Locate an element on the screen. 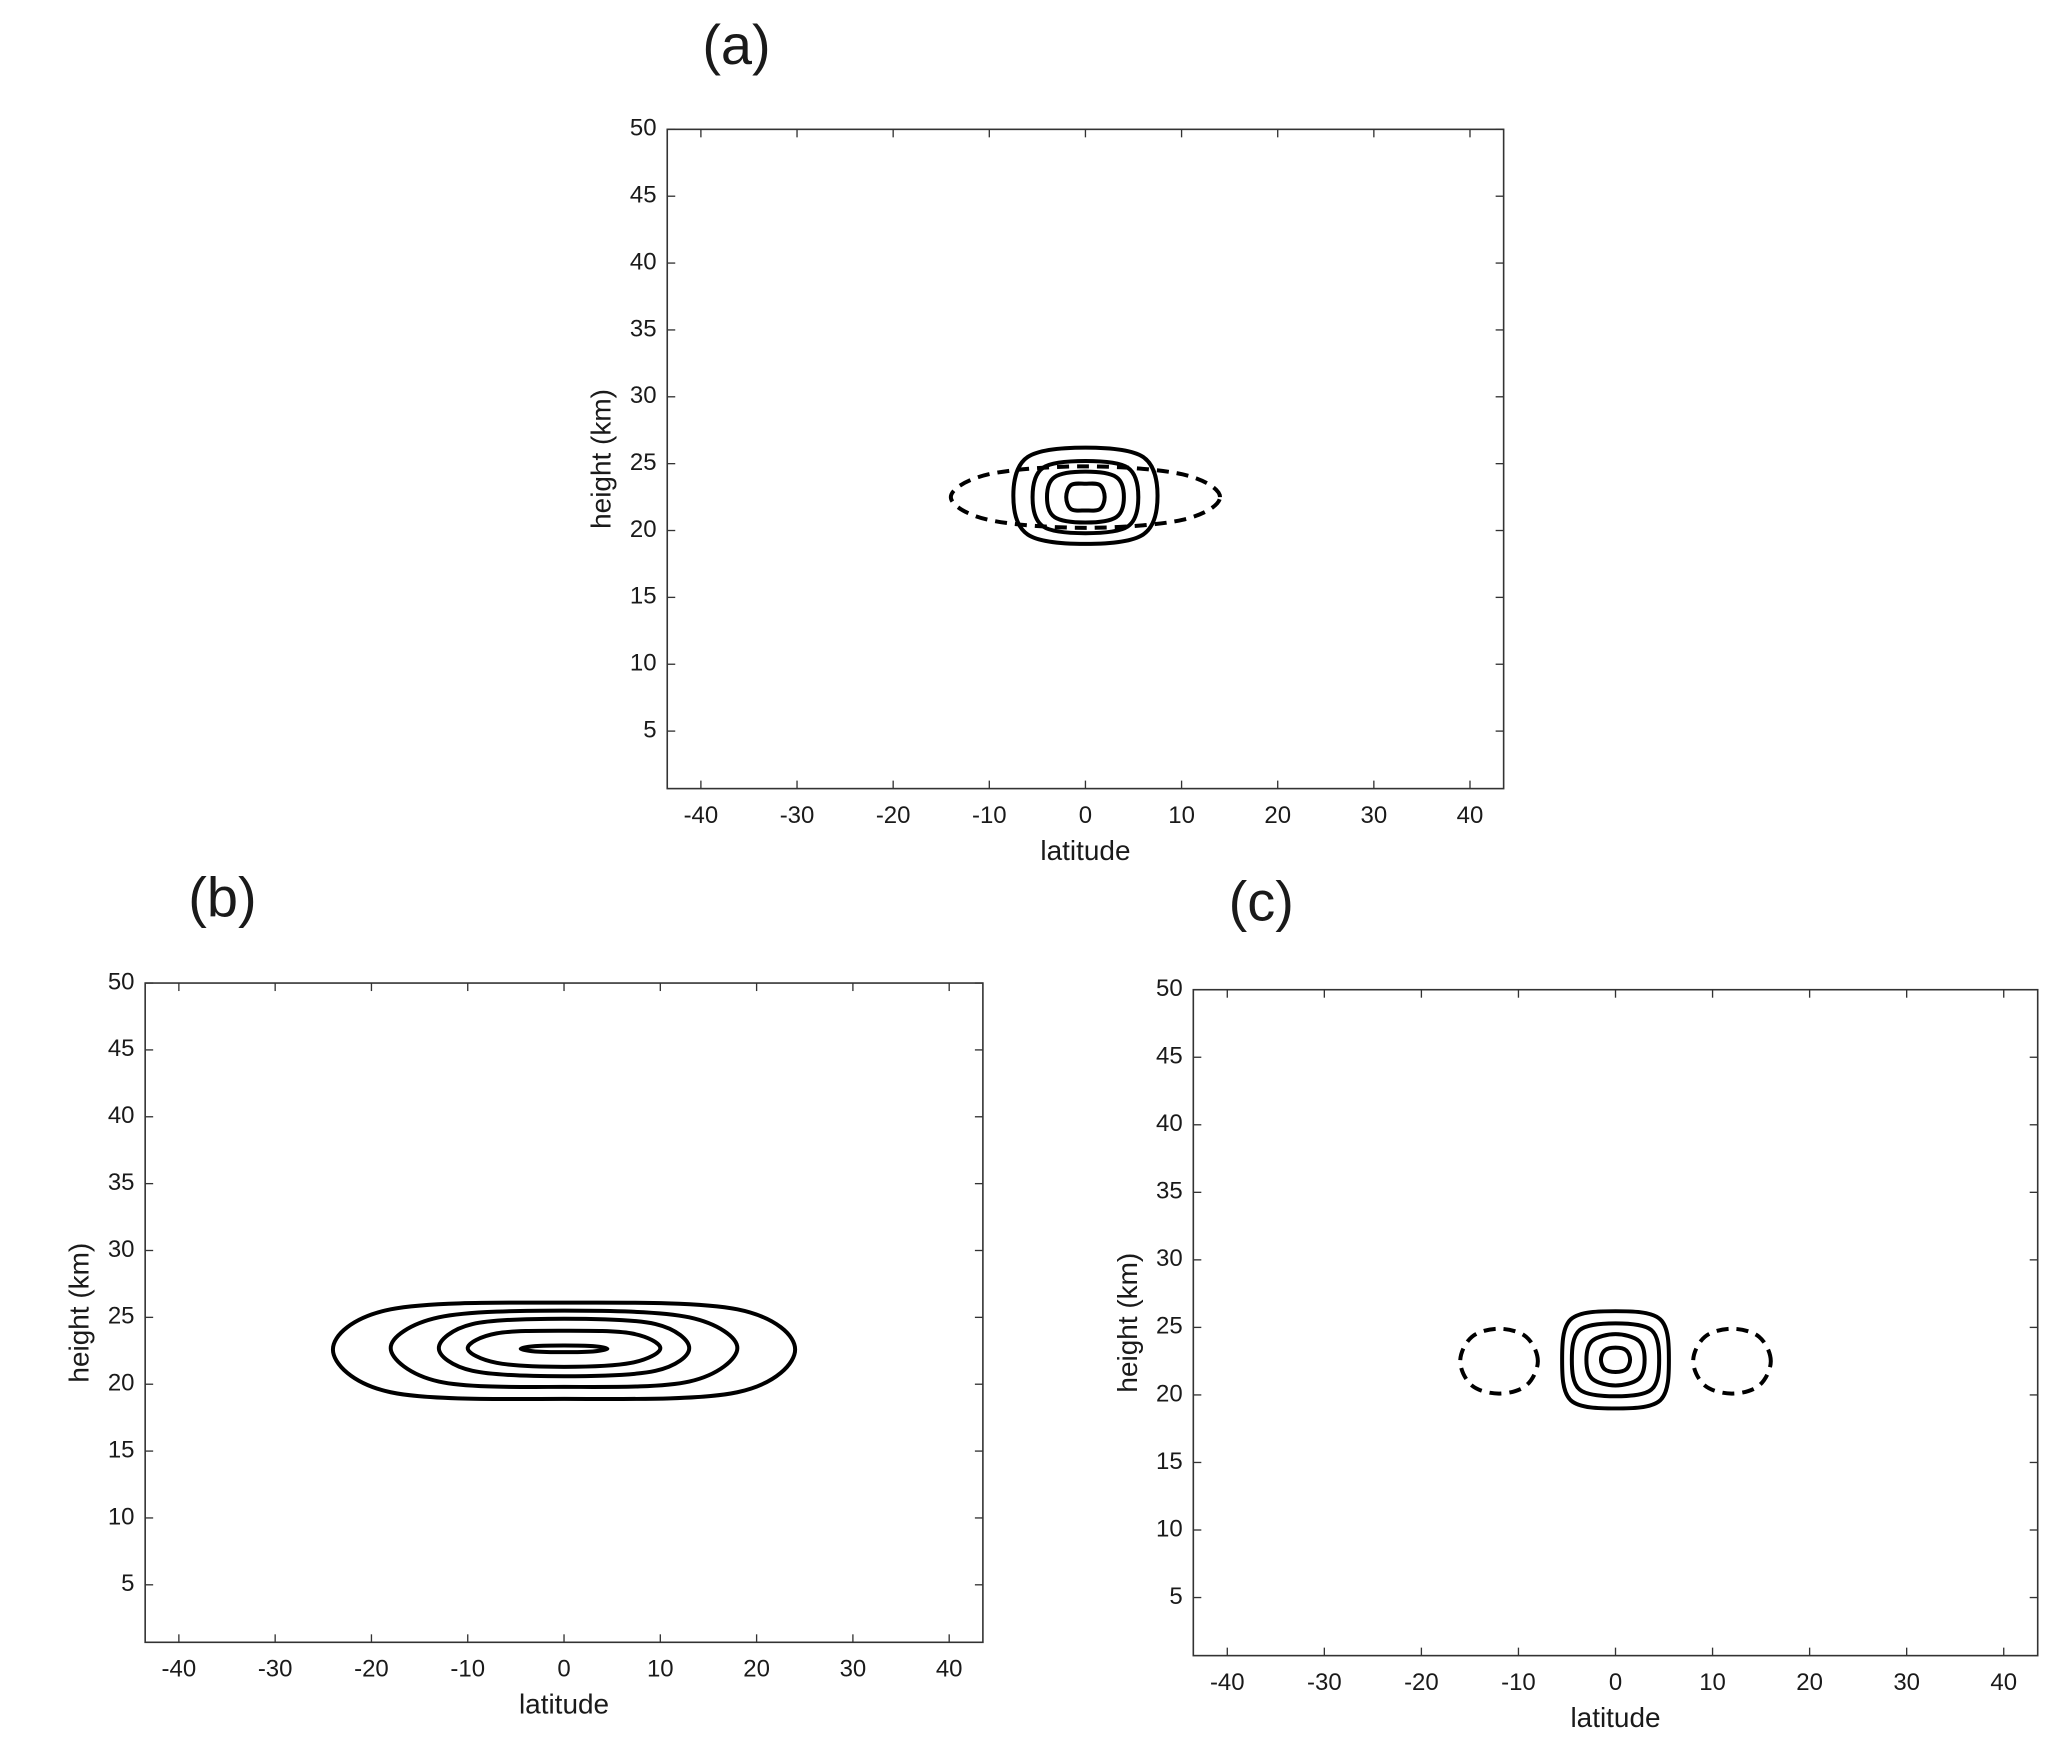 This screenshot has height=1761, width=2067. panel-title: (c) is located at coordinates (1261, 901).